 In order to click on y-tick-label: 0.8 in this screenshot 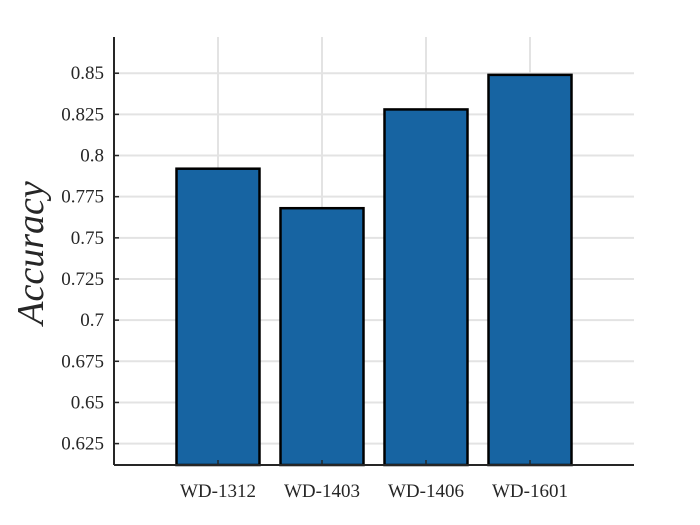, I will do `click(92, 156)`.